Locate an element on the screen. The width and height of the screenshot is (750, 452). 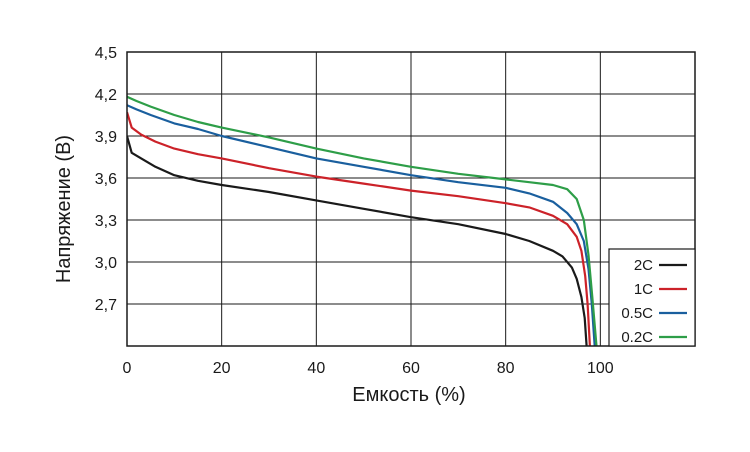
x-tick-label: 60 is located at coordinates (411, 368).